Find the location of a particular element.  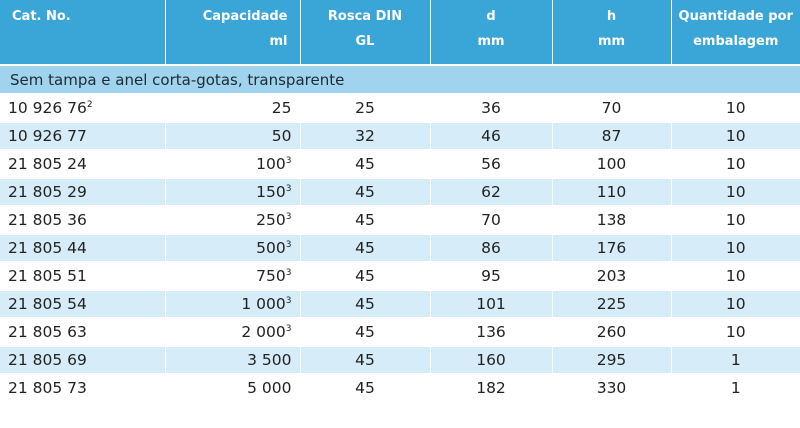

cell-d: 101 is located at coordinates (491, 304).